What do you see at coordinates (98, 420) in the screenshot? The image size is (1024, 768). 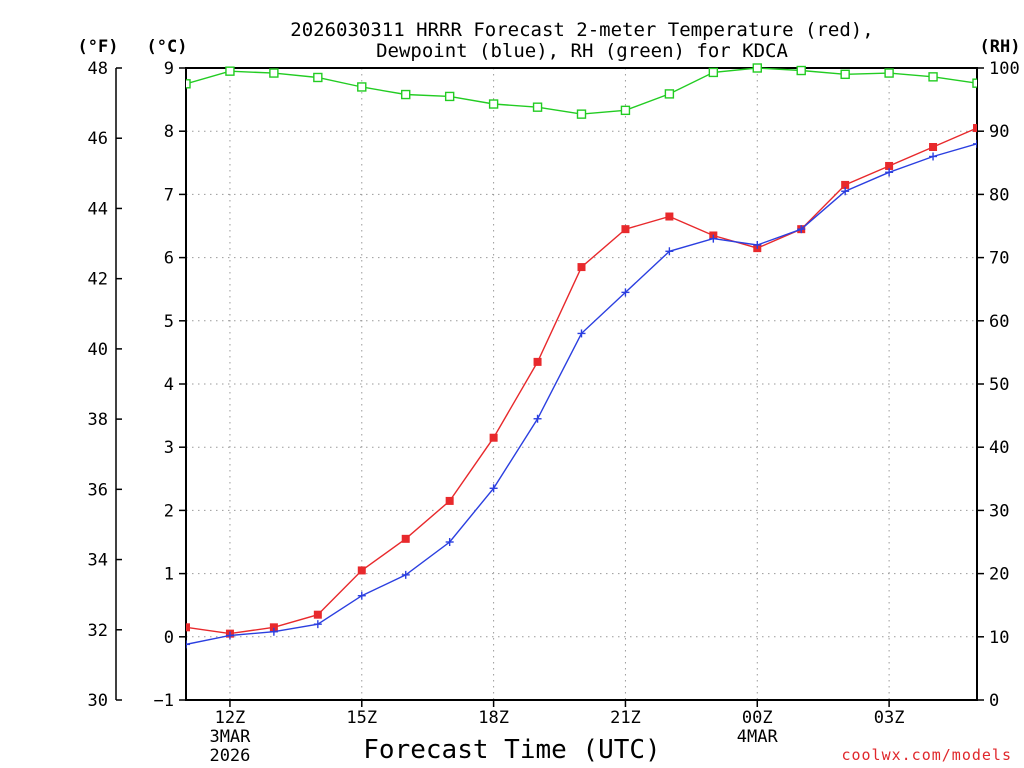 I see `fahrenheit-tick-label: 38` at bounding box center [98, 420].